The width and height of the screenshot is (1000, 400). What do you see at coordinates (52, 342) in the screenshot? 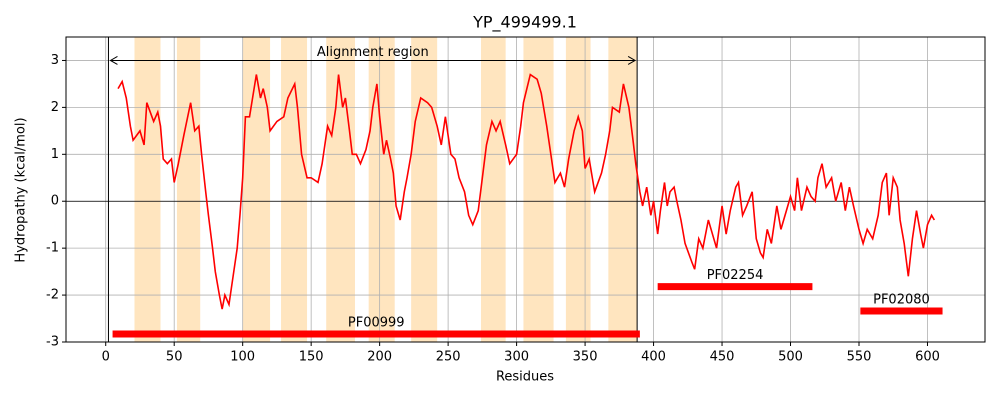
I see `y-tick-label: -3` at bounding box center [52, 342].